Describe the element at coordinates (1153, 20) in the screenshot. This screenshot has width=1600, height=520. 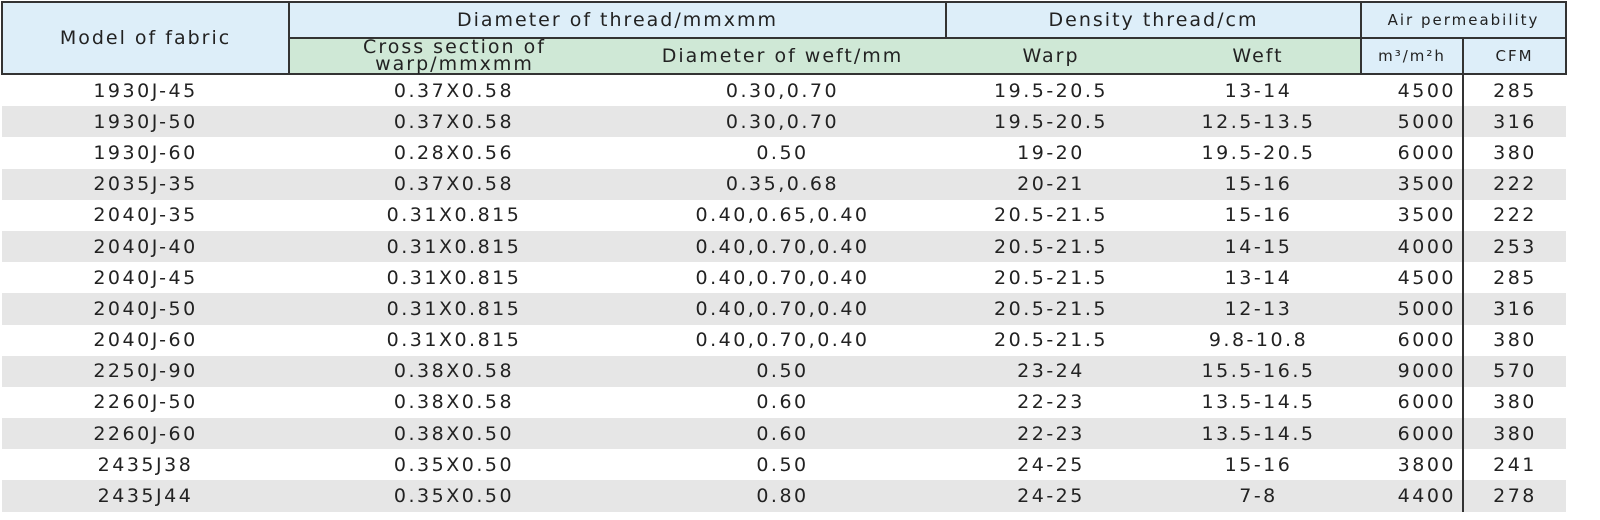
I see `header-density: Density thread/cm` at that location.